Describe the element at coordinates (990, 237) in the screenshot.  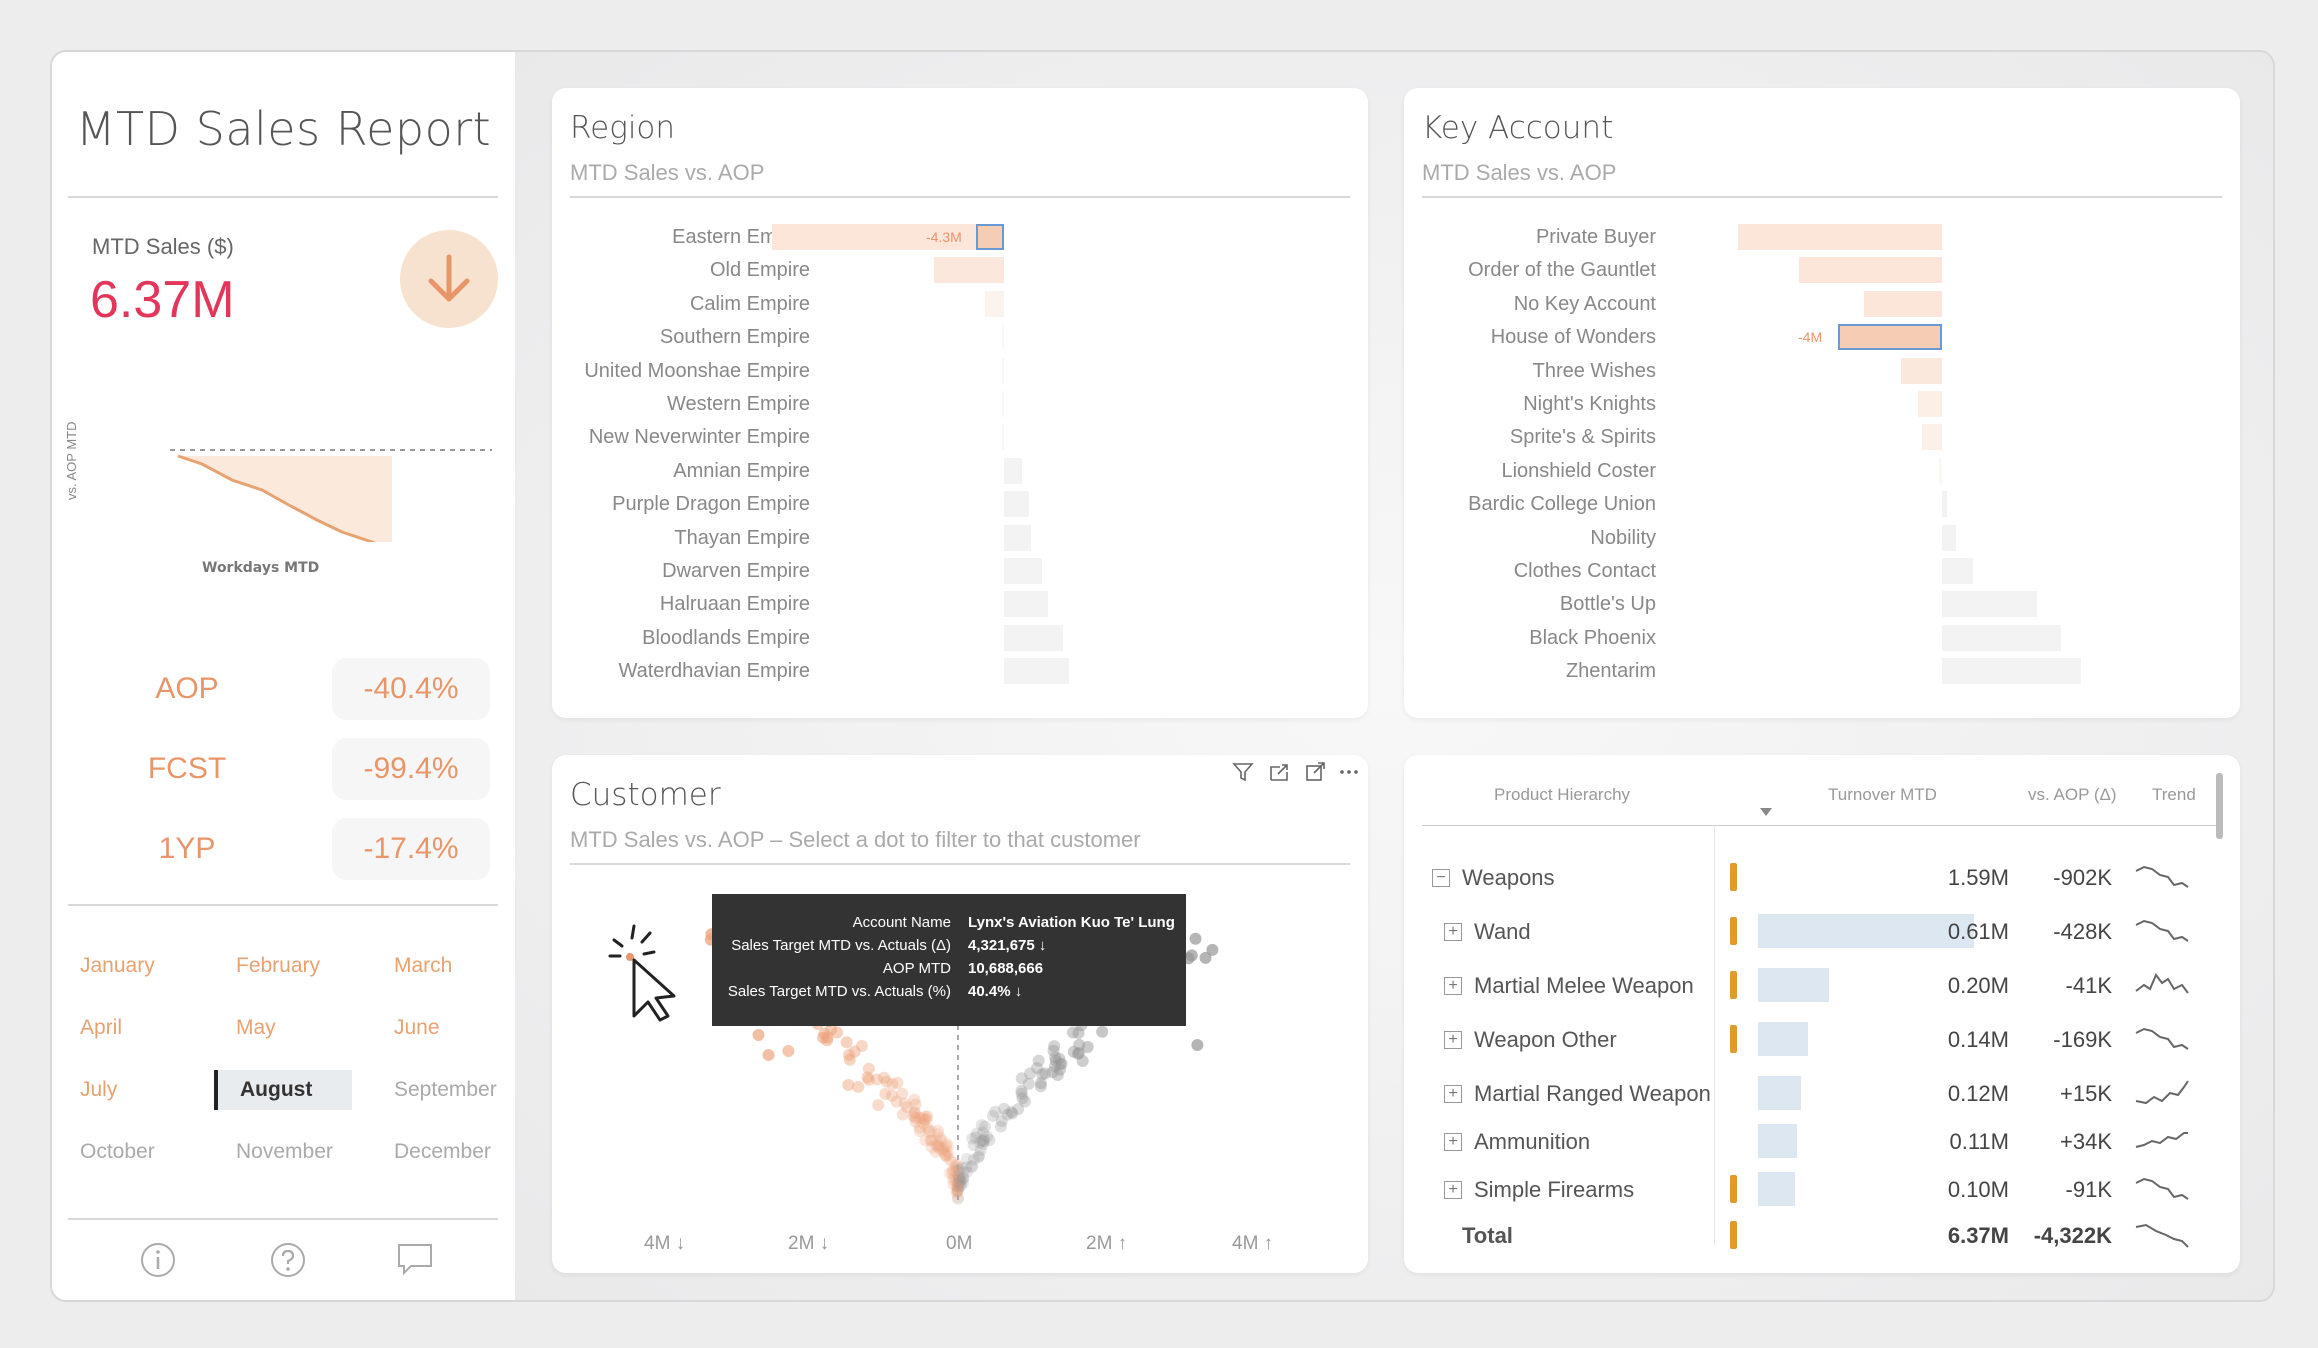
I see `bar-selected` at that location.